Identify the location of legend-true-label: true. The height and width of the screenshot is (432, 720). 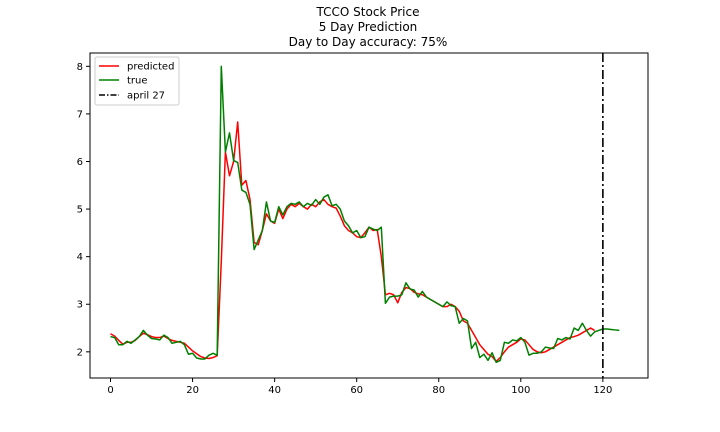
(137, 81).